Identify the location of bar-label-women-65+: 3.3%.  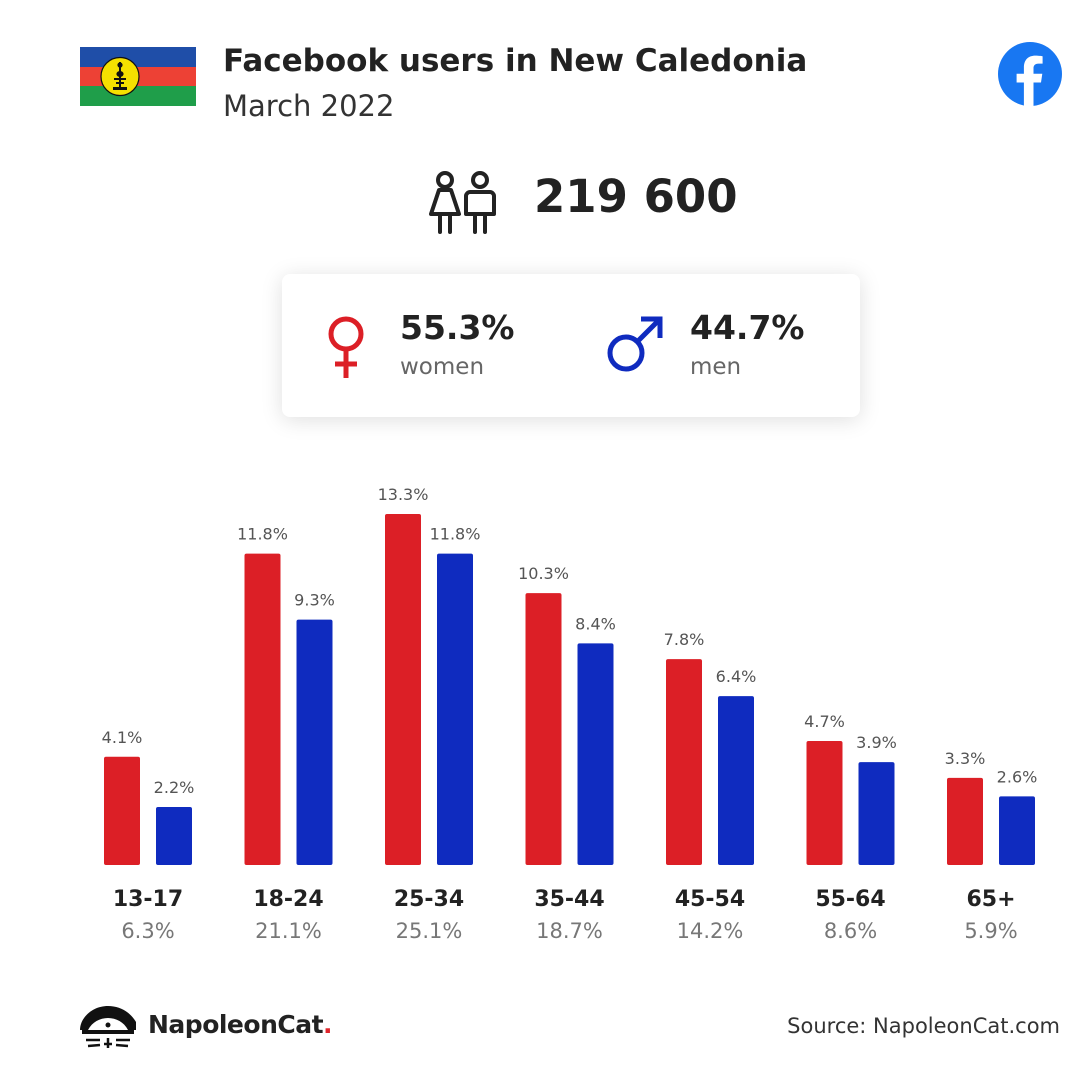
(965, 758).